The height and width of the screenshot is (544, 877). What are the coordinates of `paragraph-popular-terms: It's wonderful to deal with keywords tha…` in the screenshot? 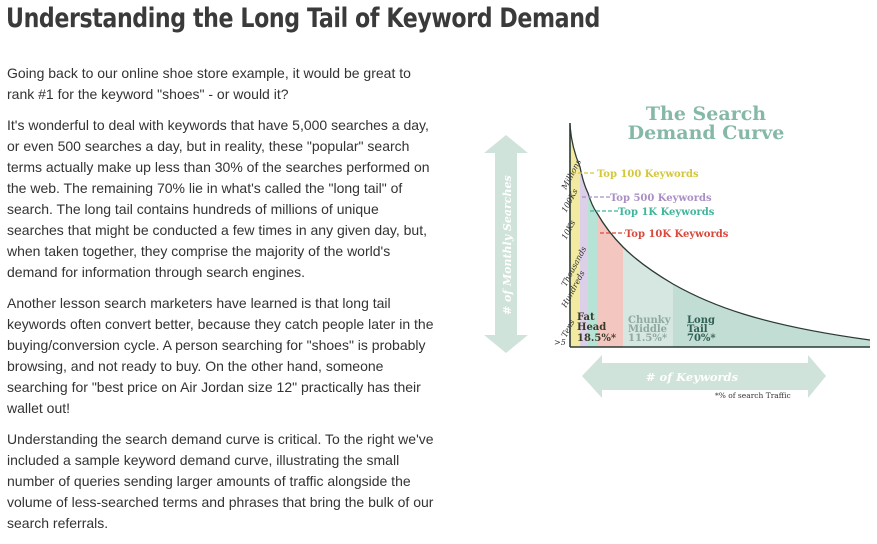 It's located at (218, 198).